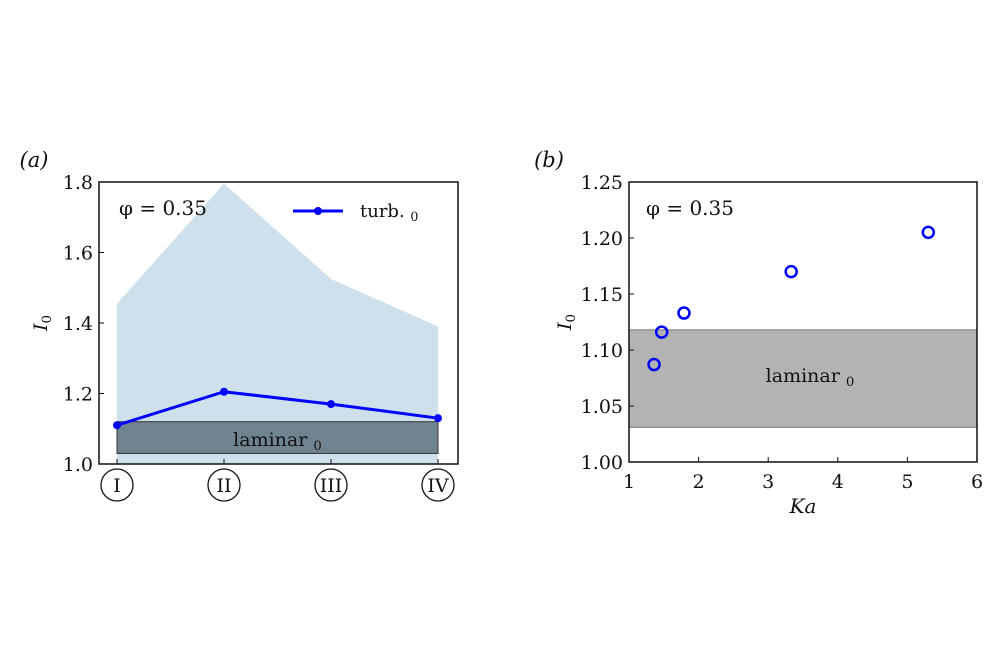  I want to click on phi-annotation-b: φ = 0.35, so click(690, 208).